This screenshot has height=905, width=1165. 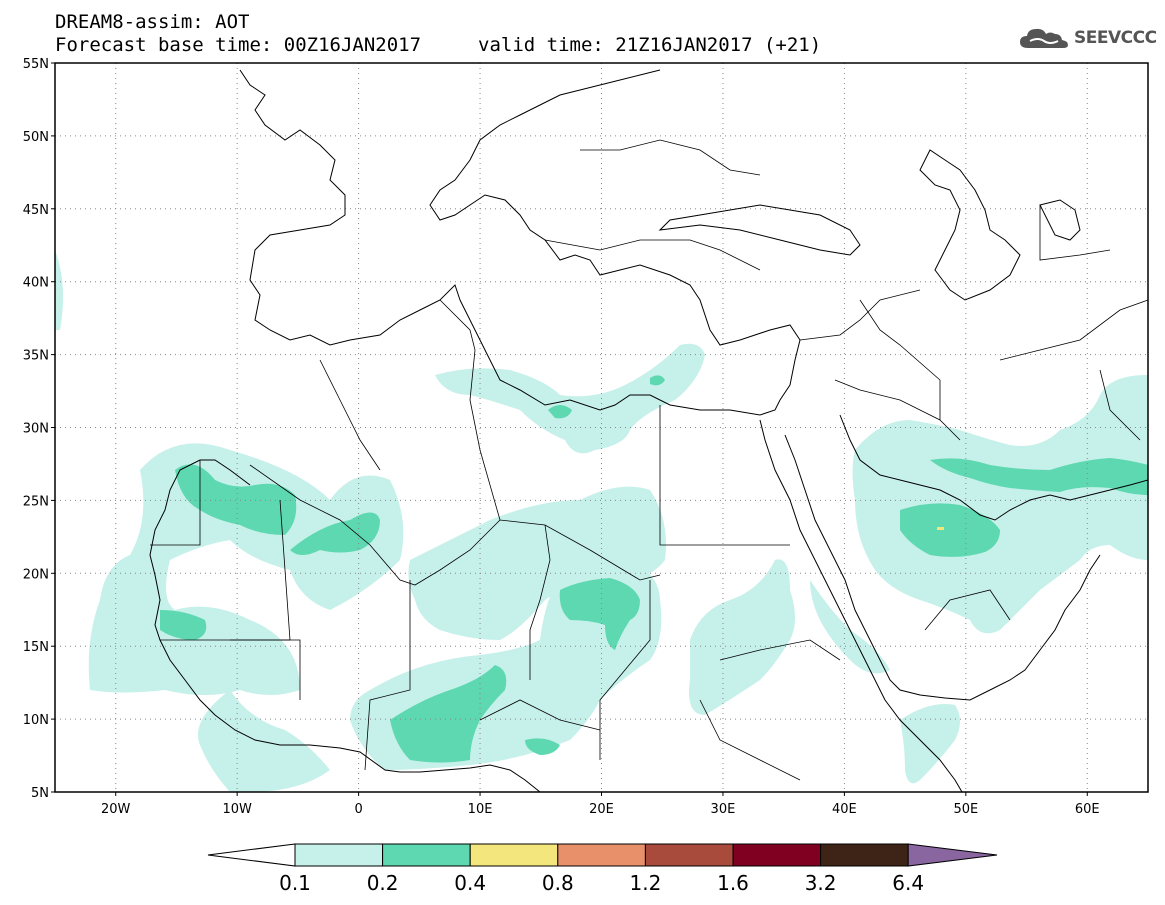 What do you see at coordinates (36, 574) in the screenshot?
I see `lat-tick-label: 20N` at bounding box center [36, 574].